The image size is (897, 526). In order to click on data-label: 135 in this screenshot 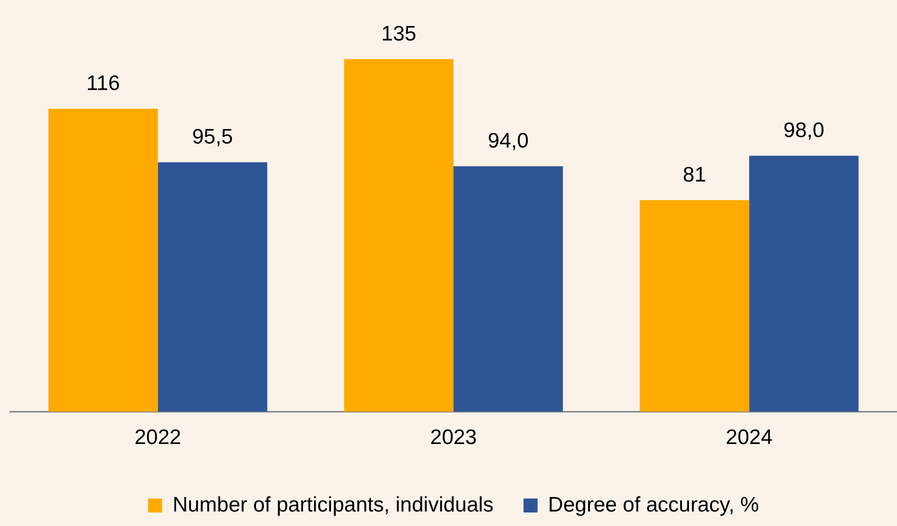, I will do `click(398, 34)`.